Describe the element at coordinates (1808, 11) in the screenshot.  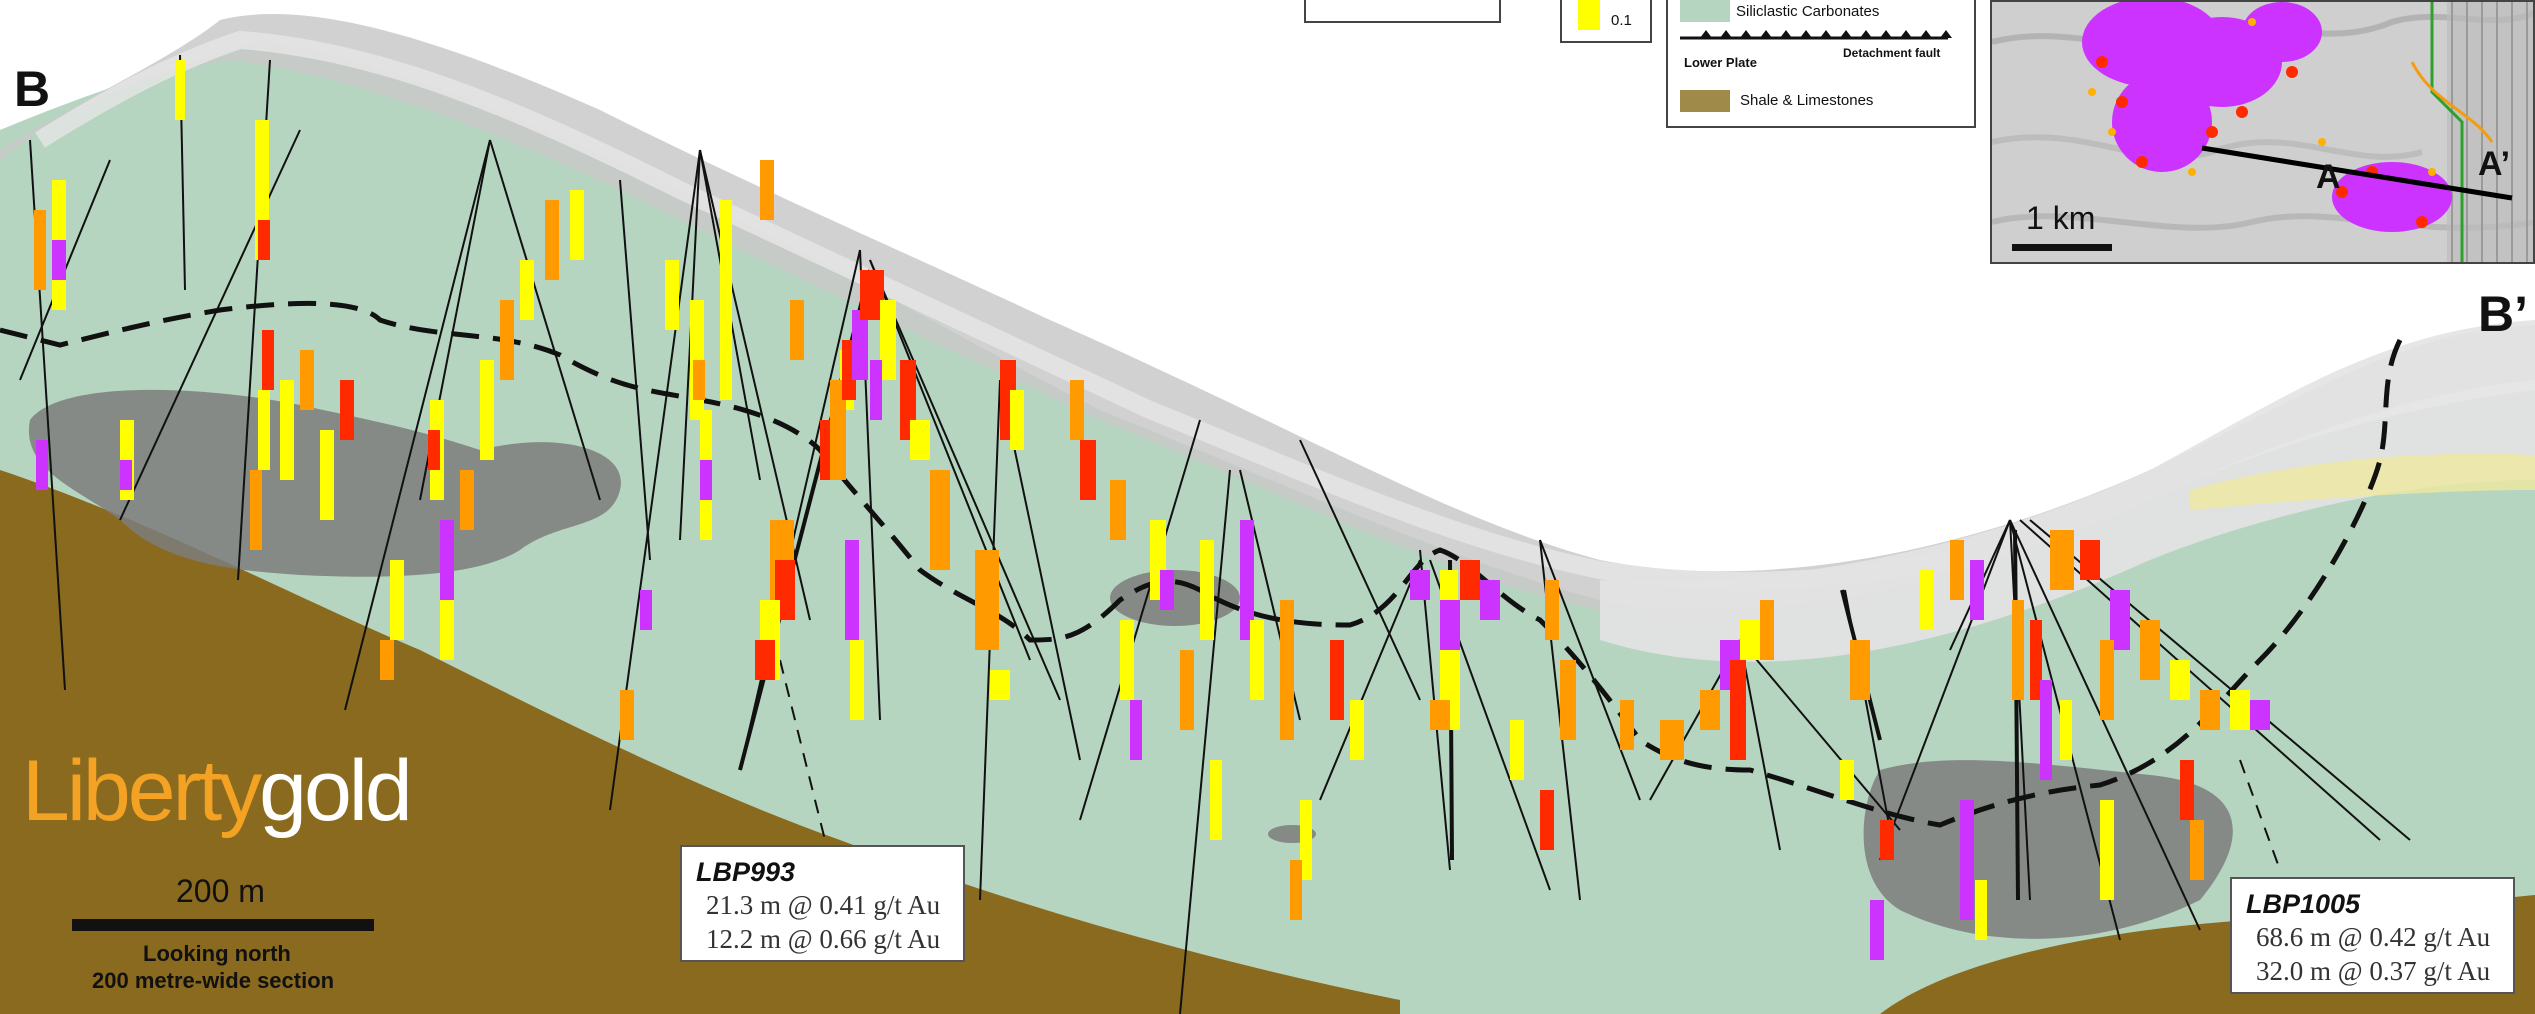
I see `legend-siliclastic-label: Siliclastic Carbonates` at that location.